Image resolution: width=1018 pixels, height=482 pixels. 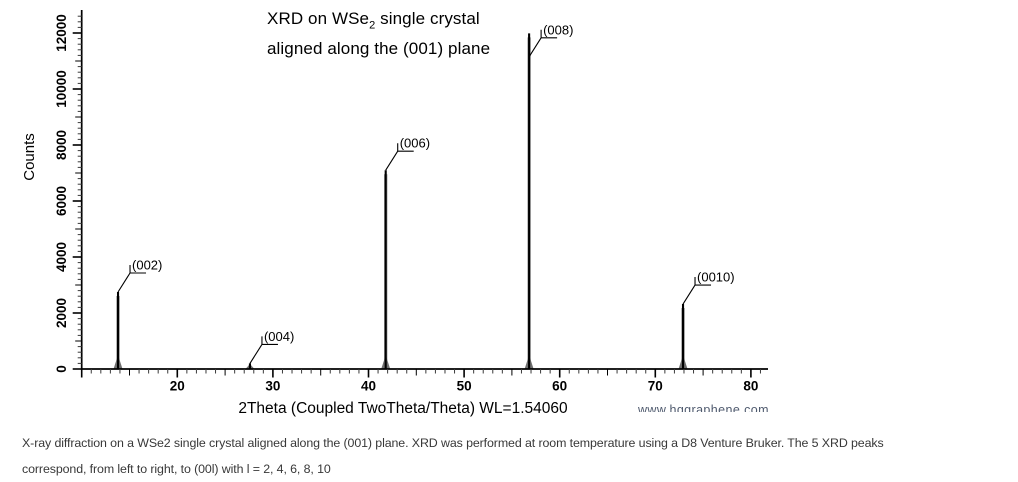 I want to click on y-tick-label: 0, so click(x=61, y=369).